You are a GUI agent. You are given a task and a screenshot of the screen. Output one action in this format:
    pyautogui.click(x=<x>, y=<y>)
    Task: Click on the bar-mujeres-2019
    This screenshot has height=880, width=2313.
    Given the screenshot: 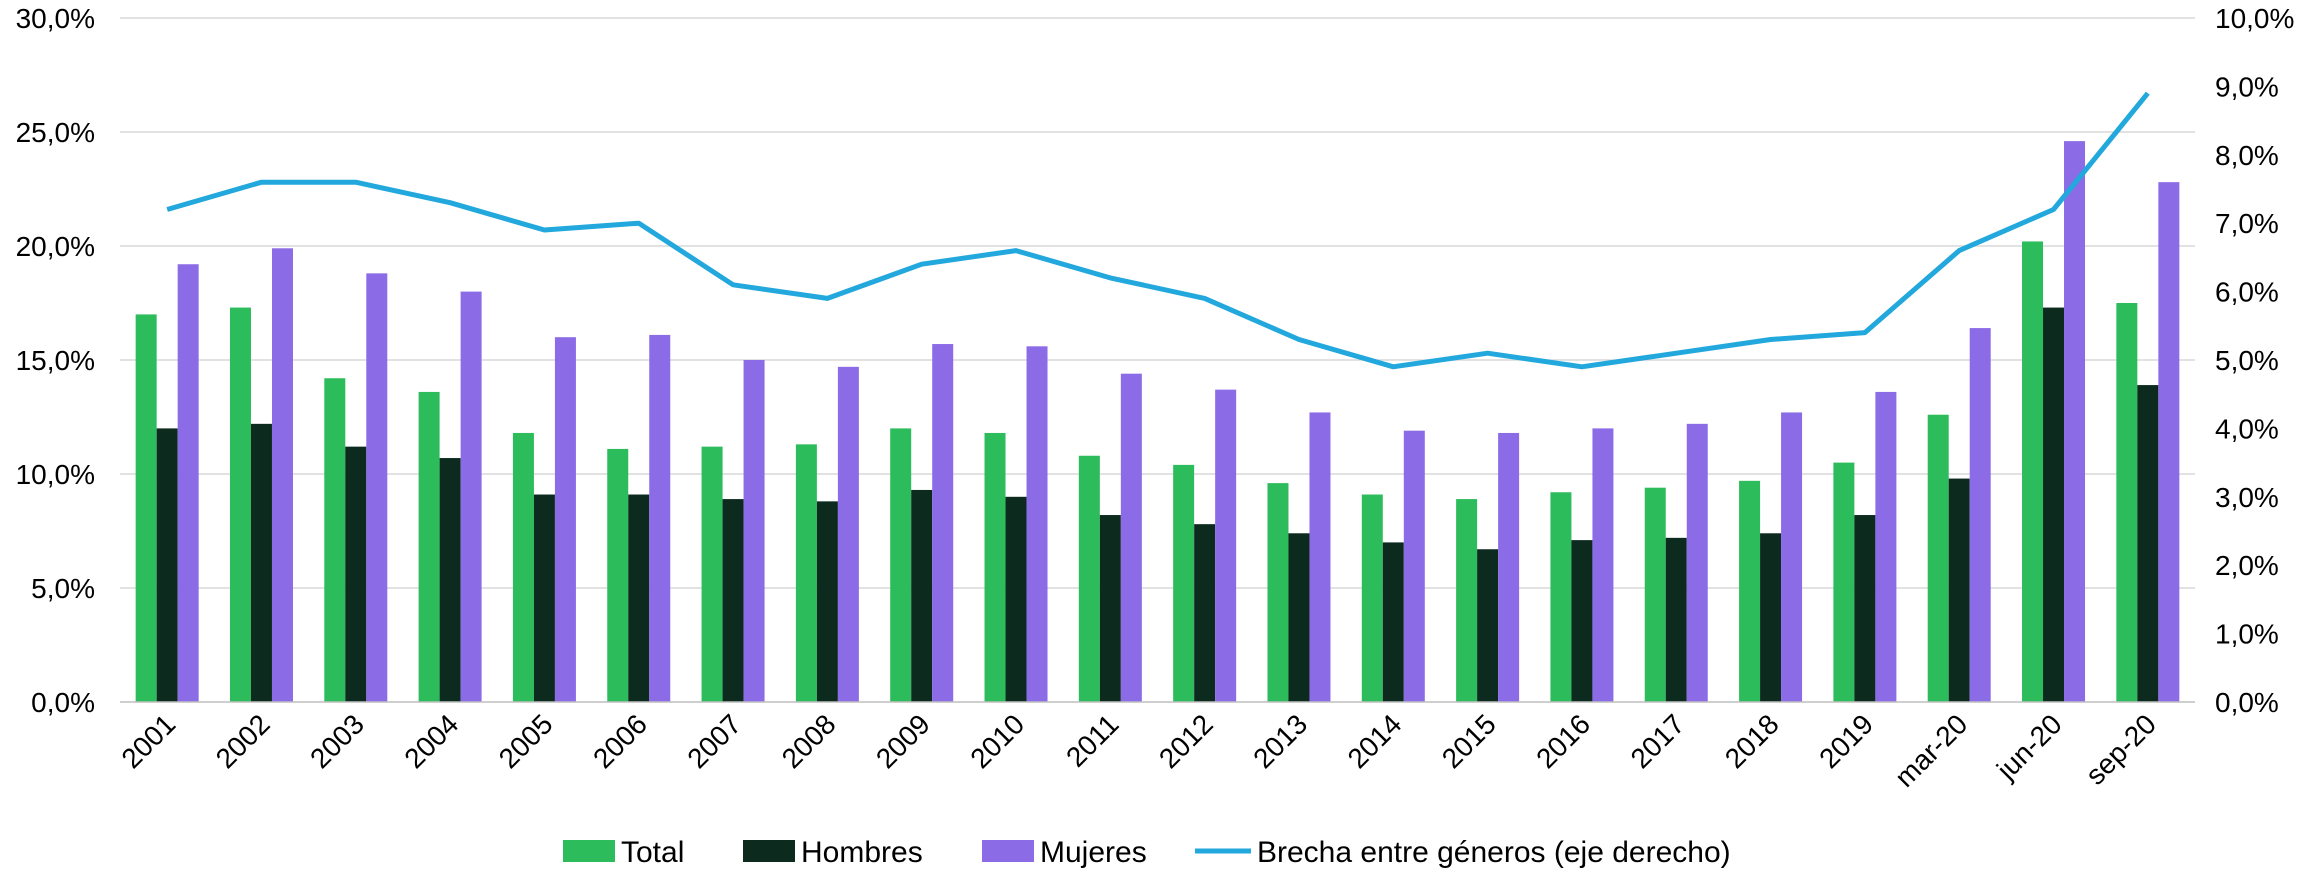 What is the action you would take?
    pyautogui.click(x=1886, y=546)
    